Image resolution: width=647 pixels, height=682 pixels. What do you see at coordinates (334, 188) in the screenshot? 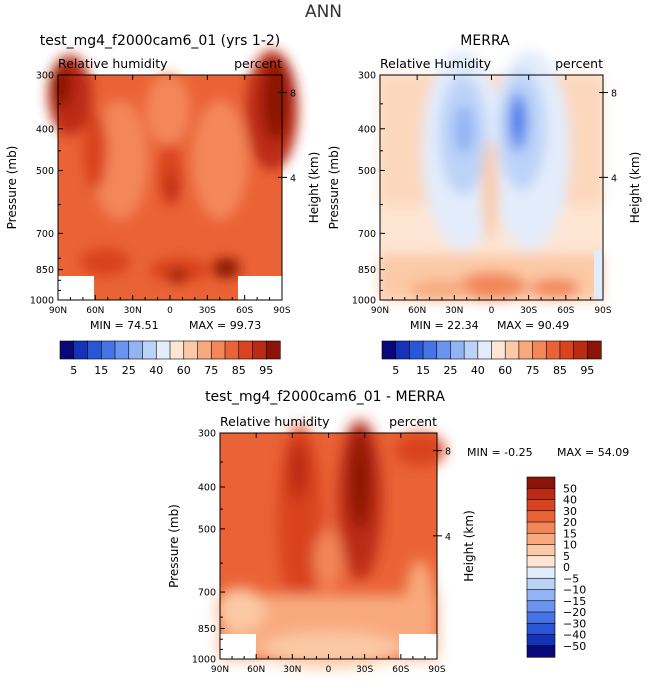
I see `obs-ylabel: Pressure (mb)` at bounding box center [334, 188].